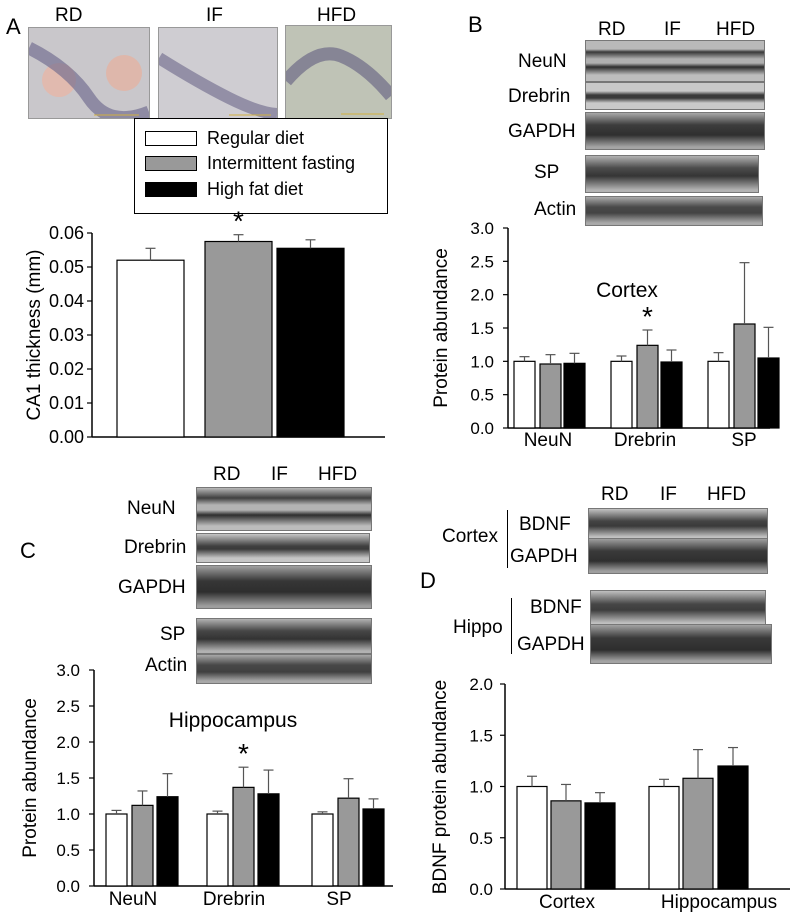 The image size is (795, 920). I want to click on chart-b-title: Cortex, so click(627, 290).